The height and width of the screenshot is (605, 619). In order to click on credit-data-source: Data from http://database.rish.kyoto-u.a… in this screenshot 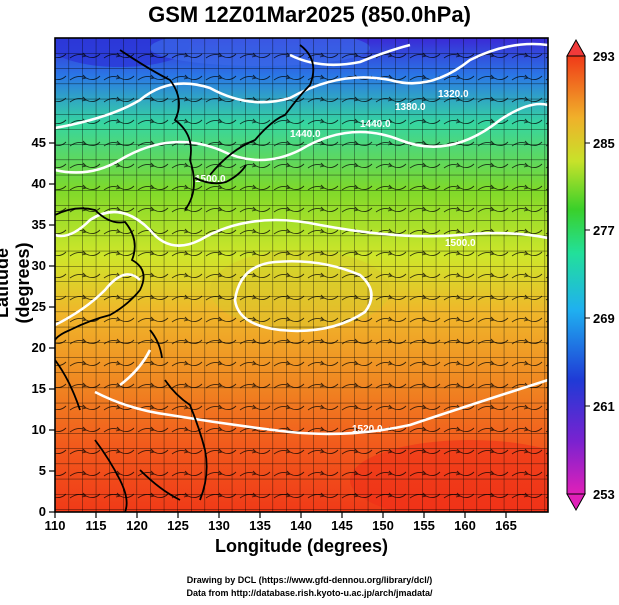, I will do `click(309, 593)`.